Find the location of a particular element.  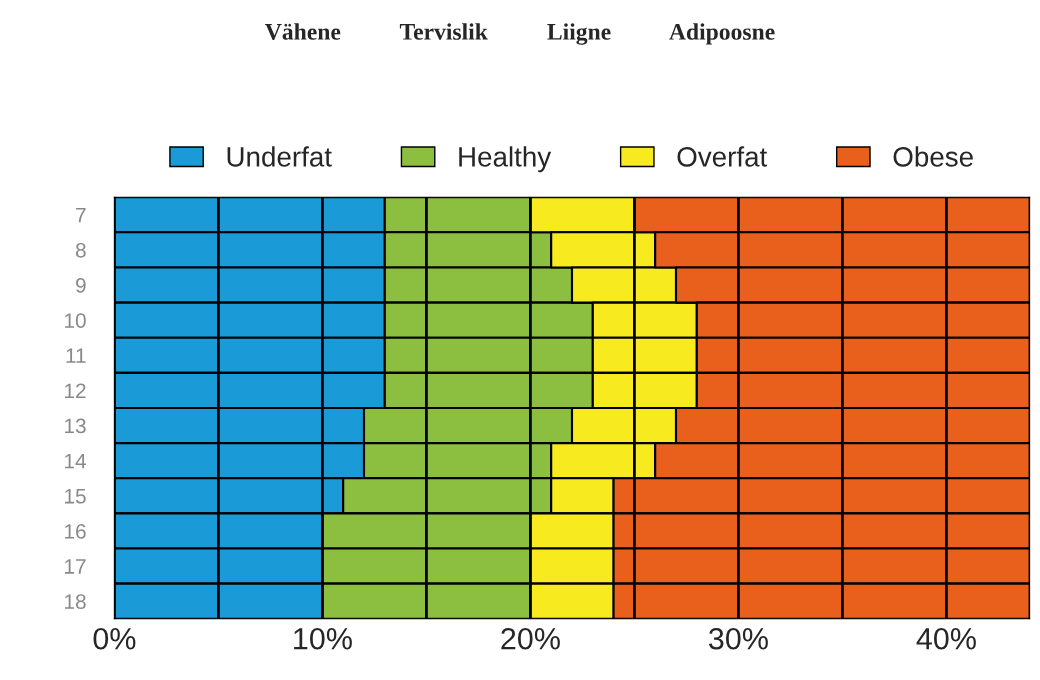

chart-title: Vähene Tervislik Liigne Adipoosne is located at coordinates (520, 34).